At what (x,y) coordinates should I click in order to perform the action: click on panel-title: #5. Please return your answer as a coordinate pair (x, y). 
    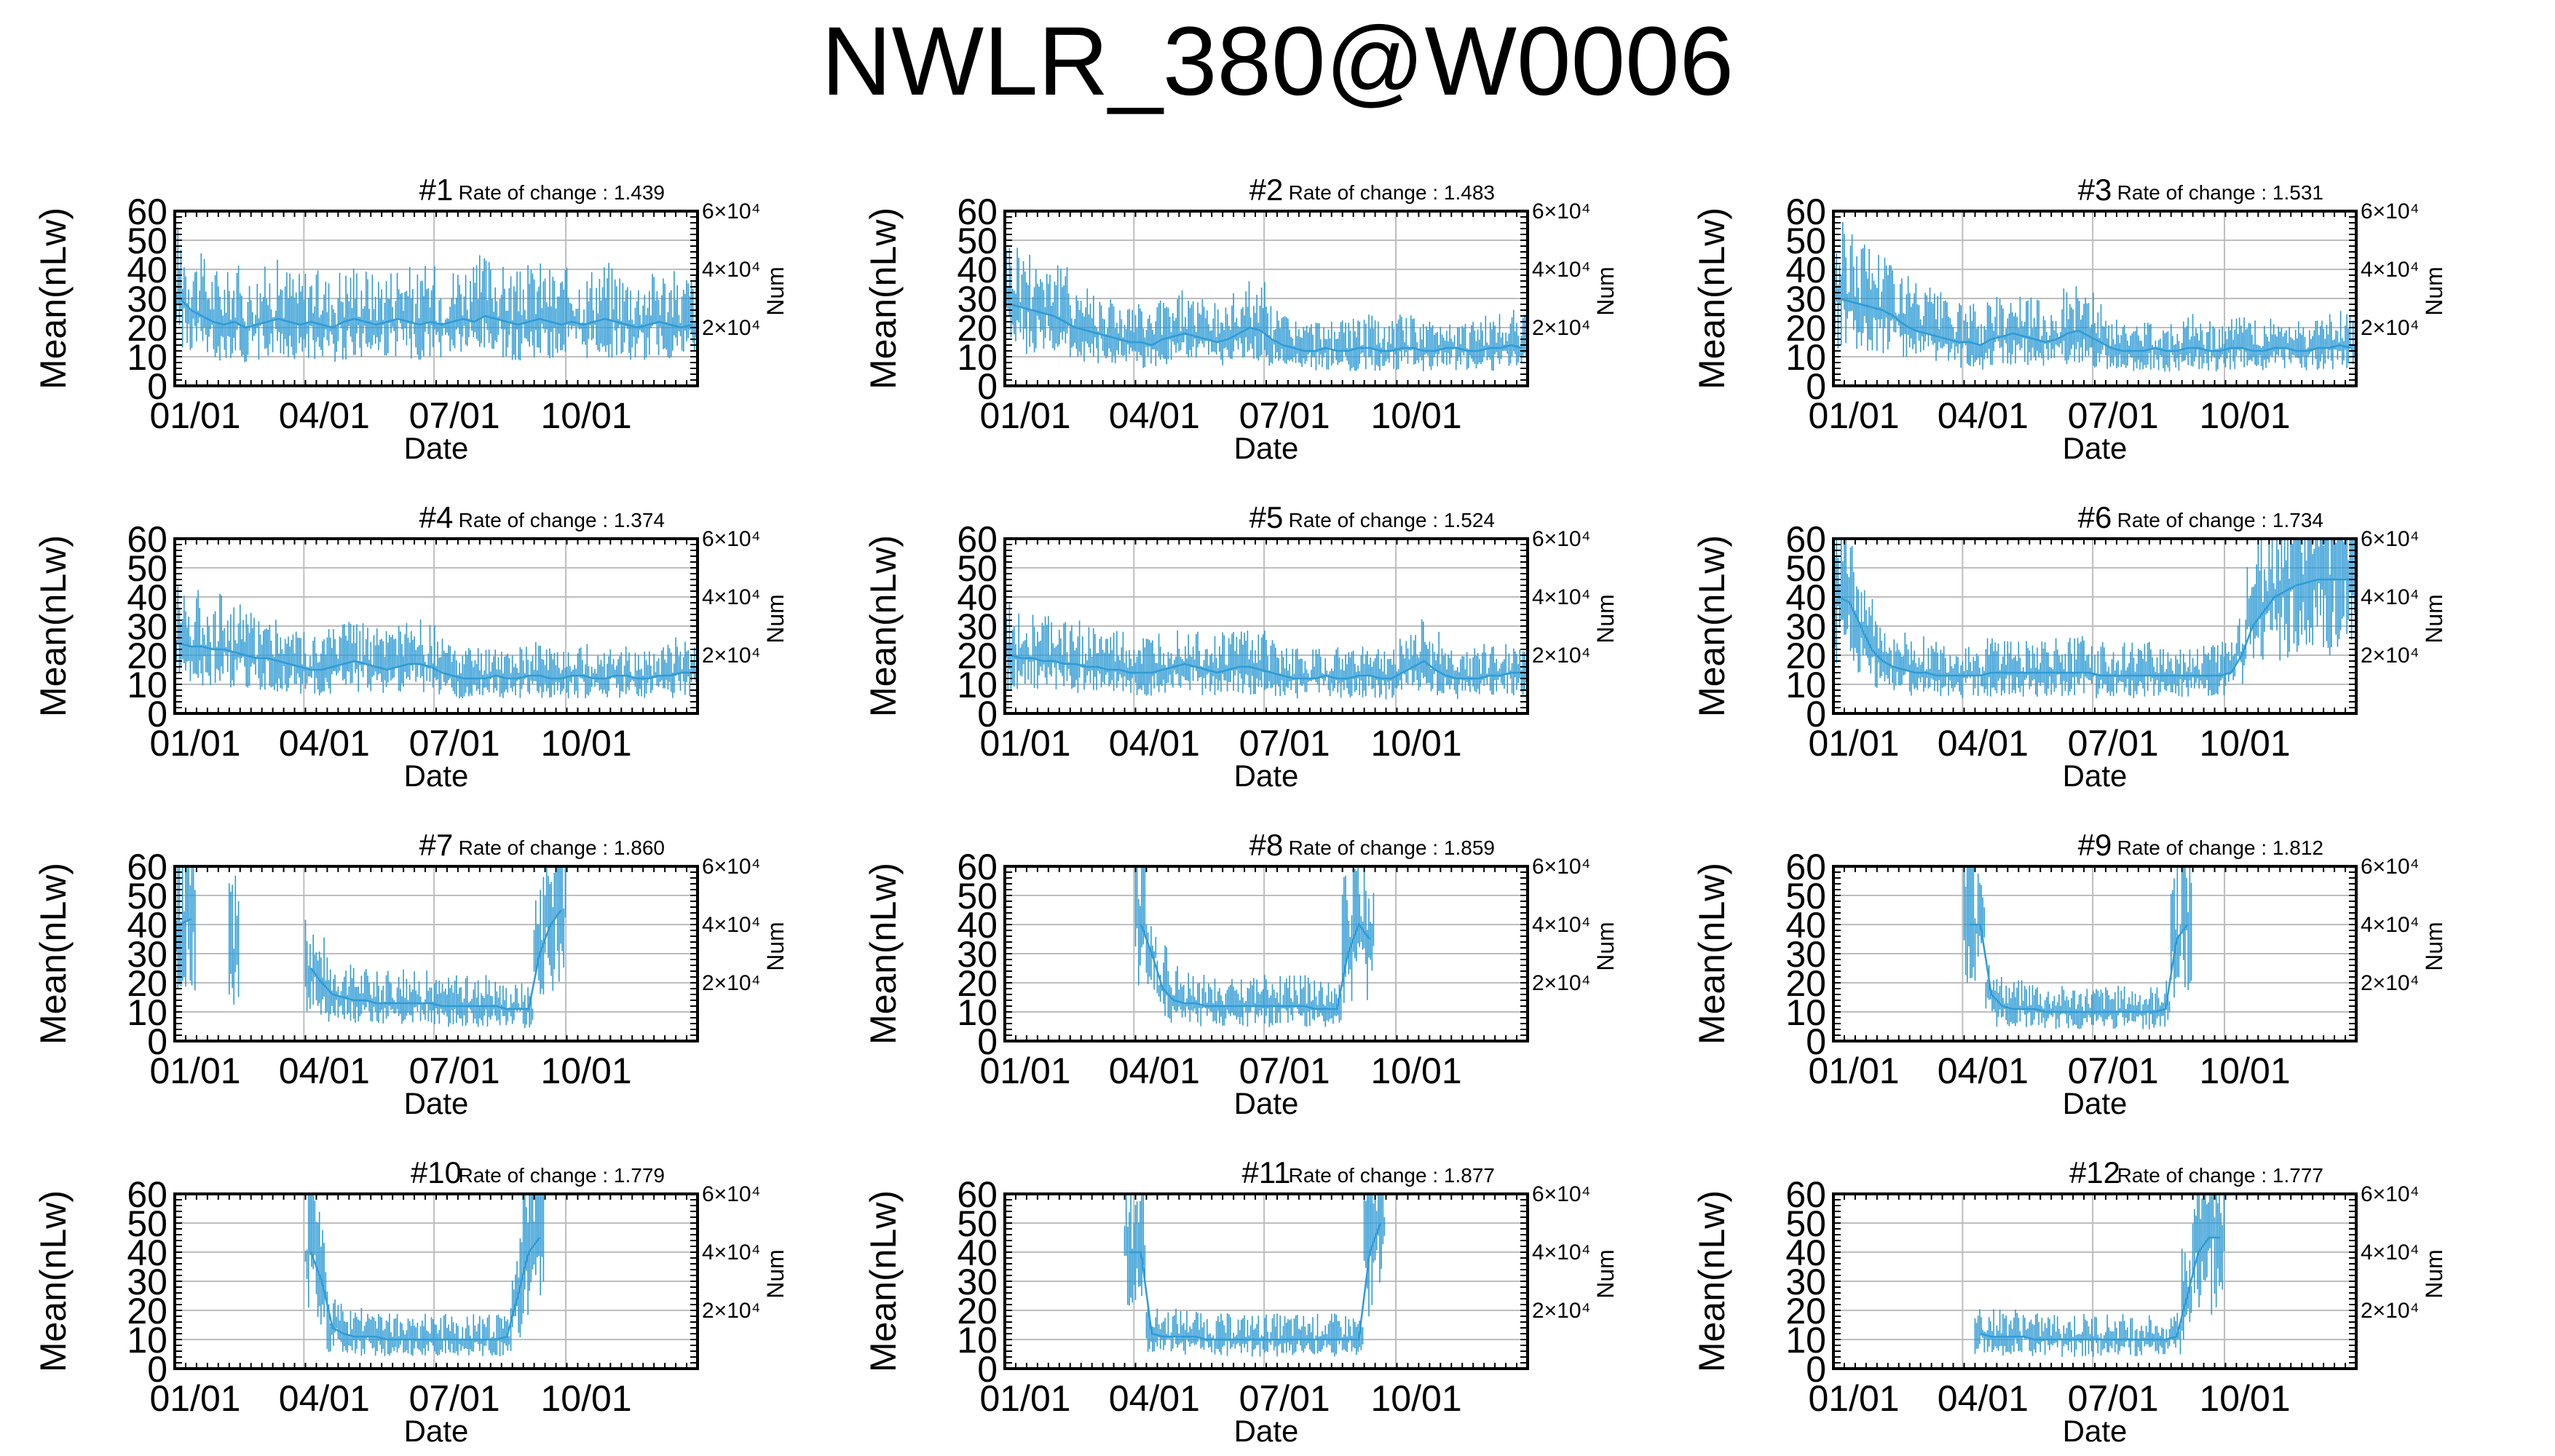
    Looking at the image, I should click on (1266, 517).